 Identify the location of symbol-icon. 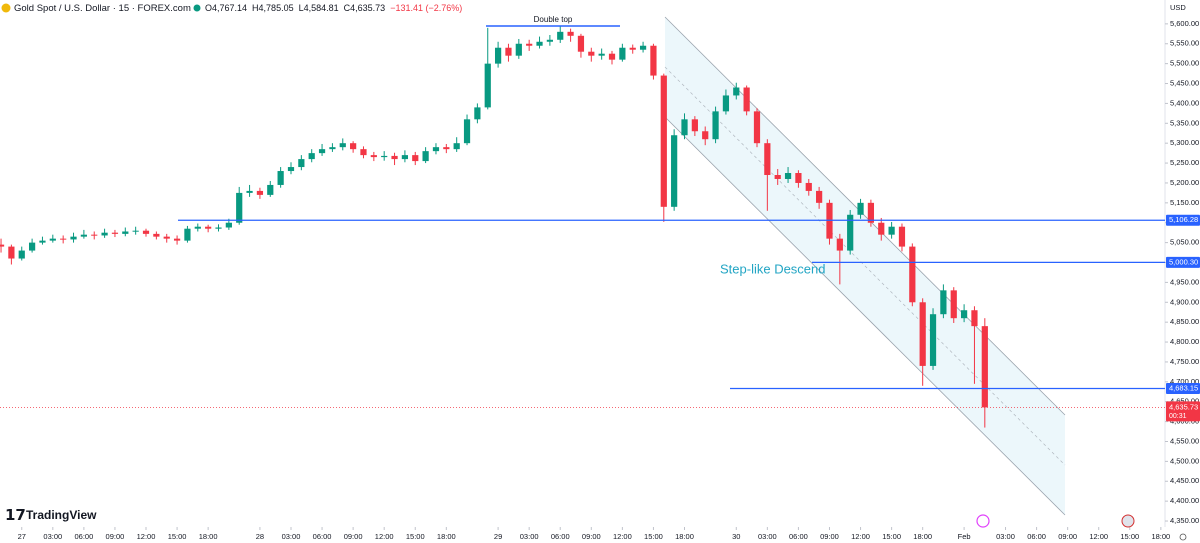
(6, 8).